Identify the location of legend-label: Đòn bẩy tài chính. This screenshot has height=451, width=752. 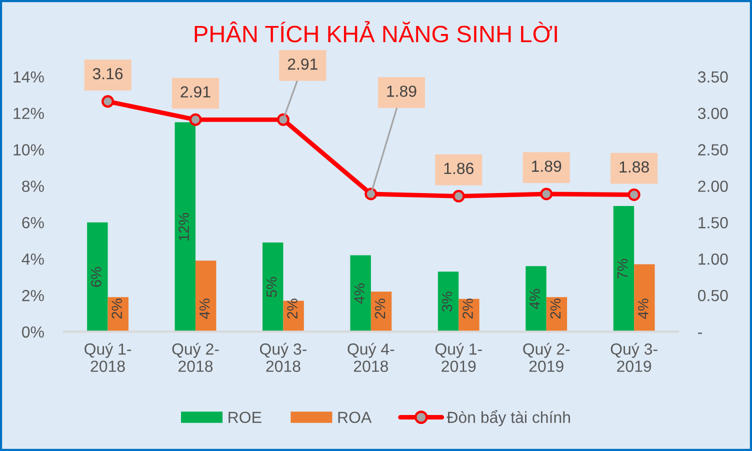
(508, 418).